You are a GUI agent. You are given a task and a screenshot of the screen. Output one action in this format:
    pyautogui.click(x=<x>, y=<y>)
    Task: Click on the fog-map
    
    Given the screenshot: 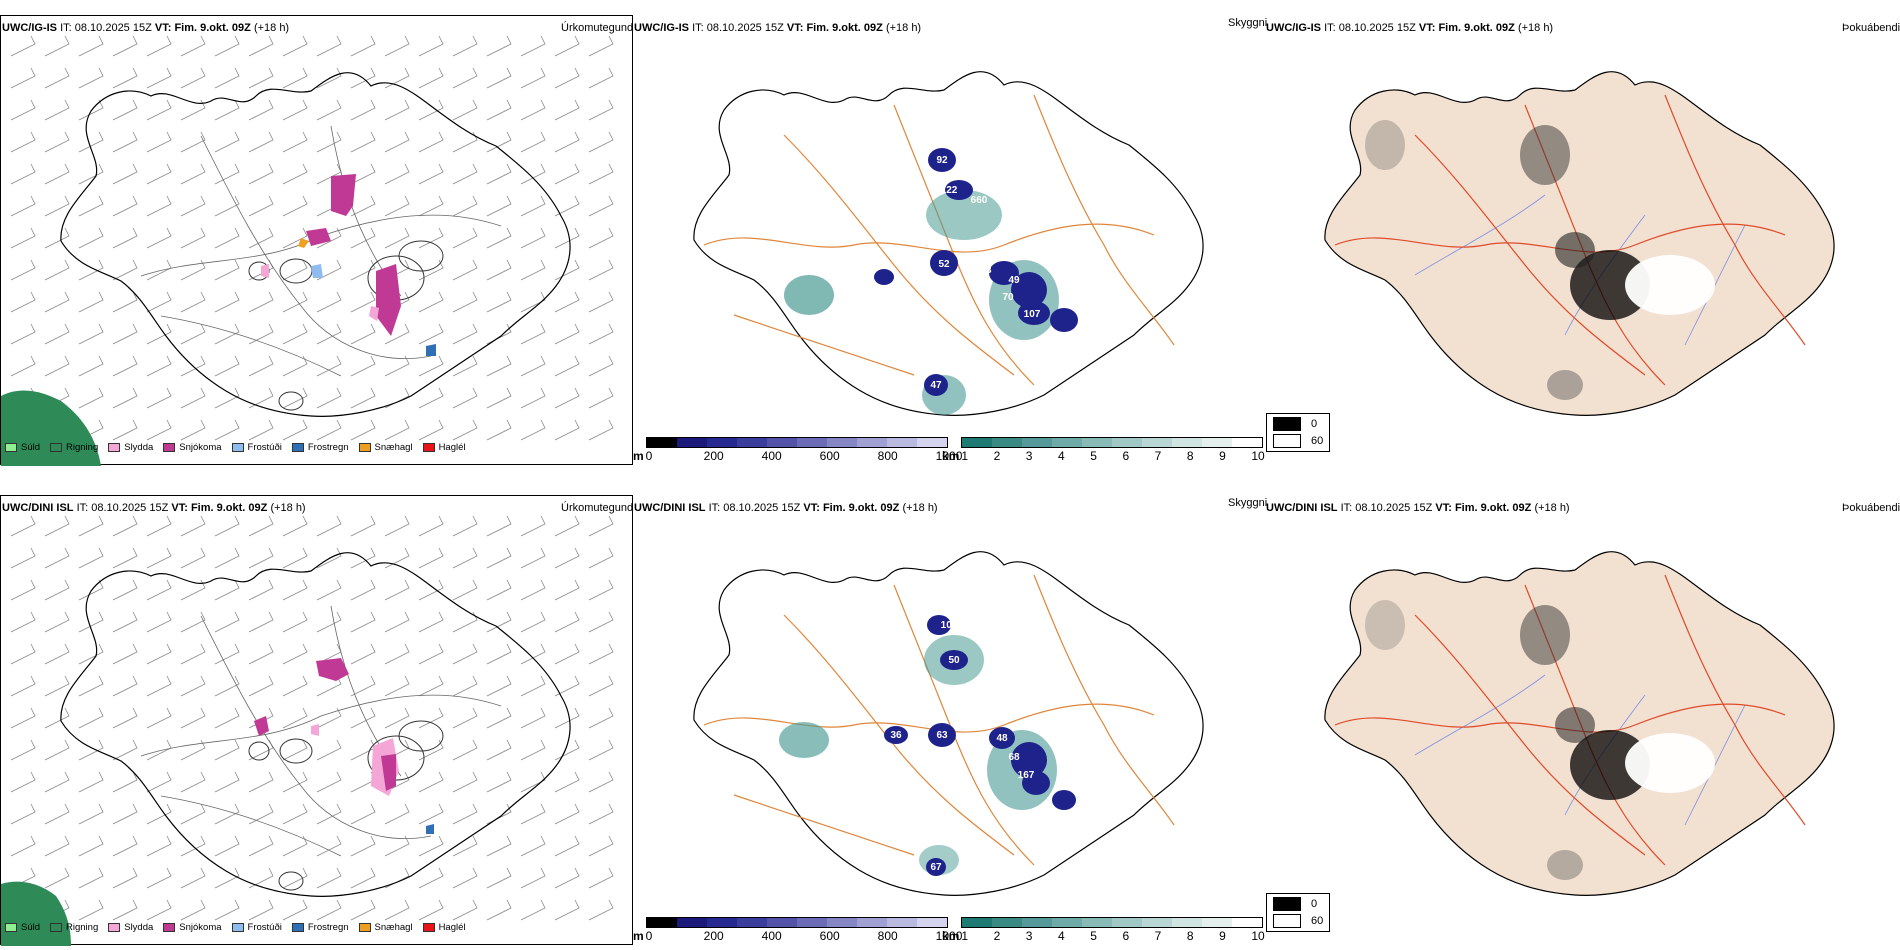 What is the action you would take?
    pyautogui.click(x=1579, y=723)
    